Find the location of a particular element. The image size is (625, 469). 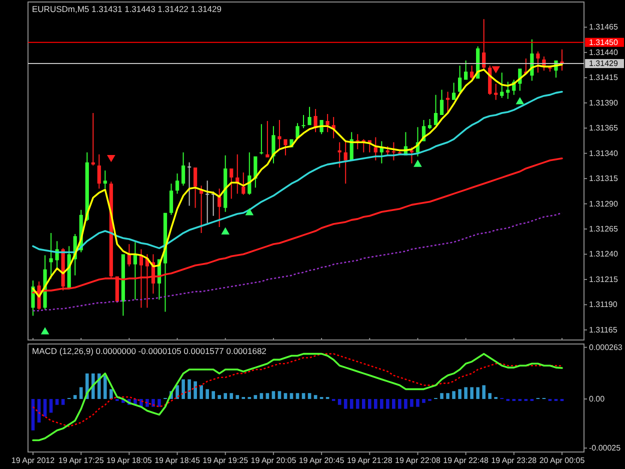

y-tick-label: 0.000263 is located at coordinates (606, 347).